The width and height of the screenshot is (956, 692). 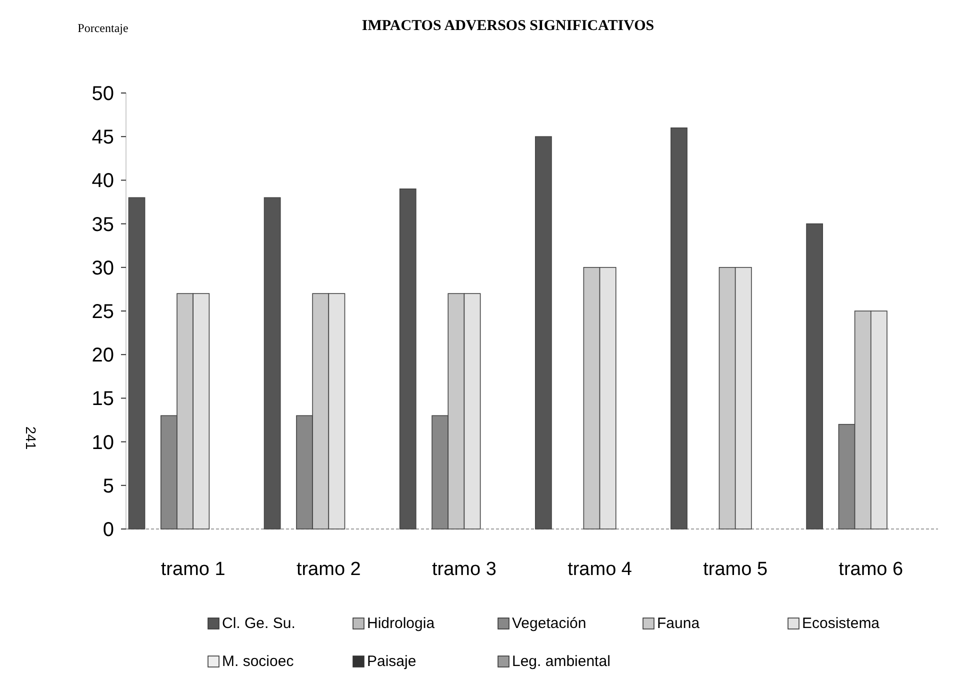 I want to click on legend-label: Fauna, so click(x=678, y=623).